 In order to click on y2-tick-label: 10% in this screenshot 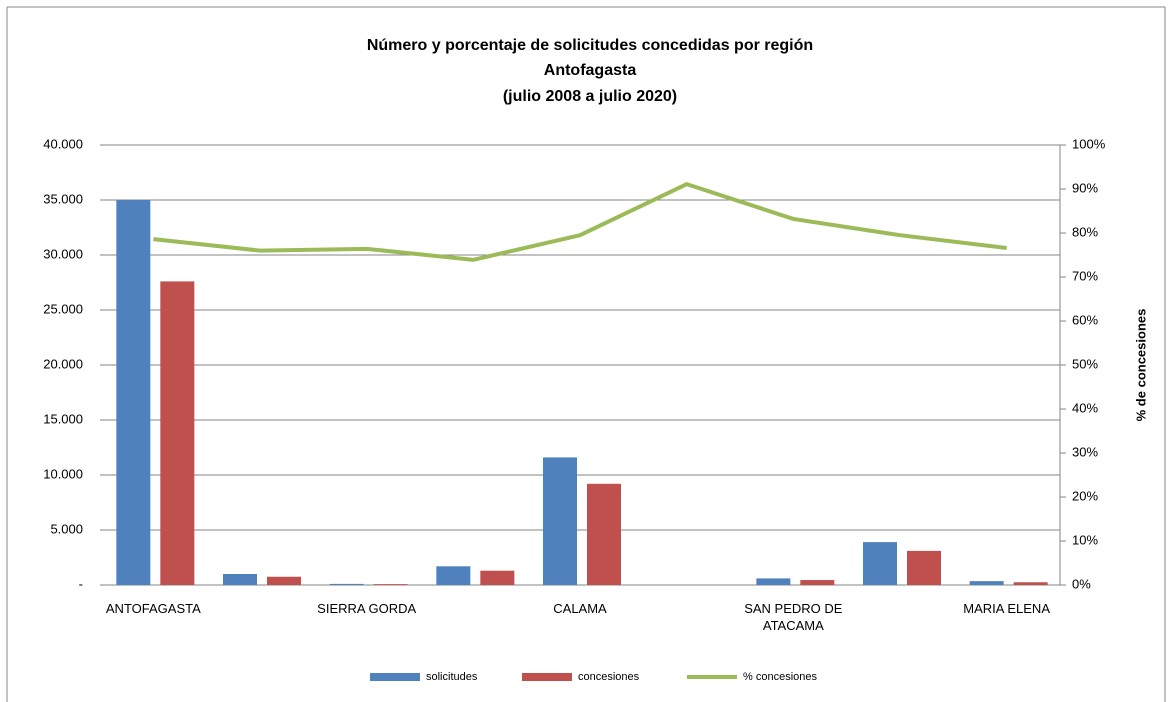, I will do `click(1085, 539)`.